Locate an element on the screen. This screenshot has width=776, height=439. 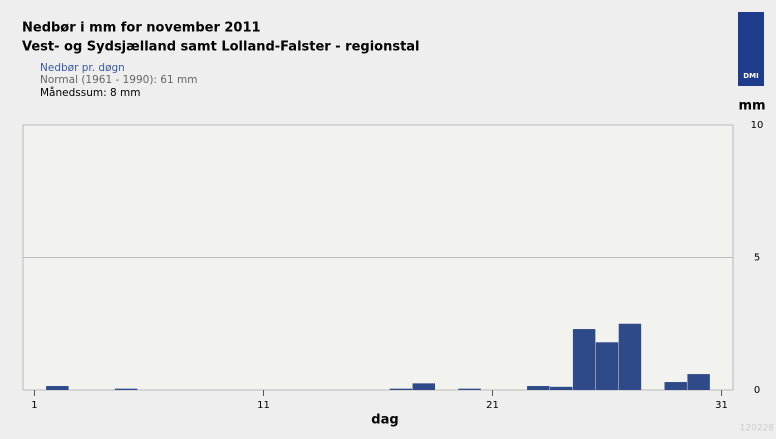
logo-text: DMI is located at coordinates (750, 76).